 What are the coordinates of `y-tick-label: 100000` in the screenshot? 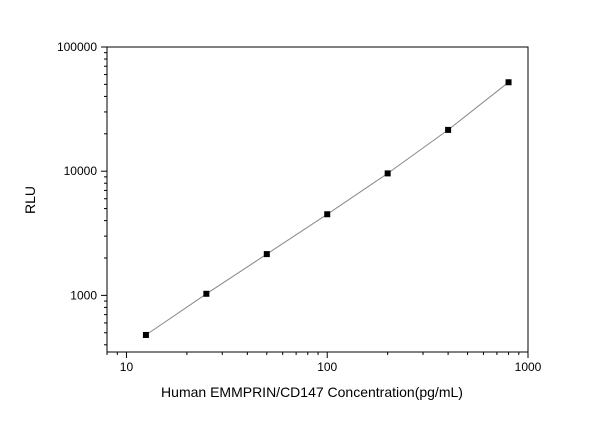 It's located at (77, 47).